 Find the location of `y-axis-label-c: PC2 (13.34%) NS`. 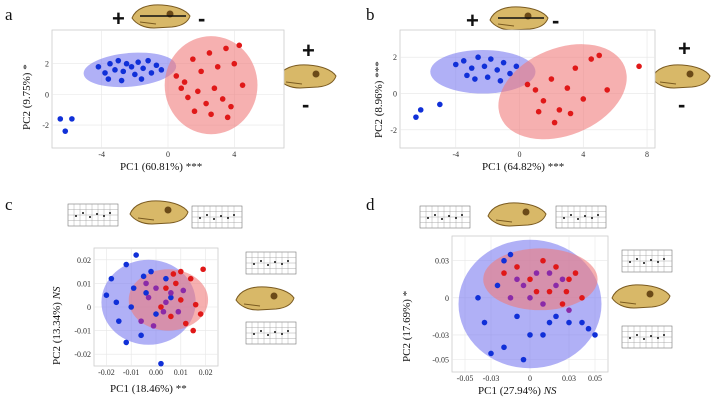

y-axis-label-c: PC2 (13.34%) NS is located at coordinates (57, 325).